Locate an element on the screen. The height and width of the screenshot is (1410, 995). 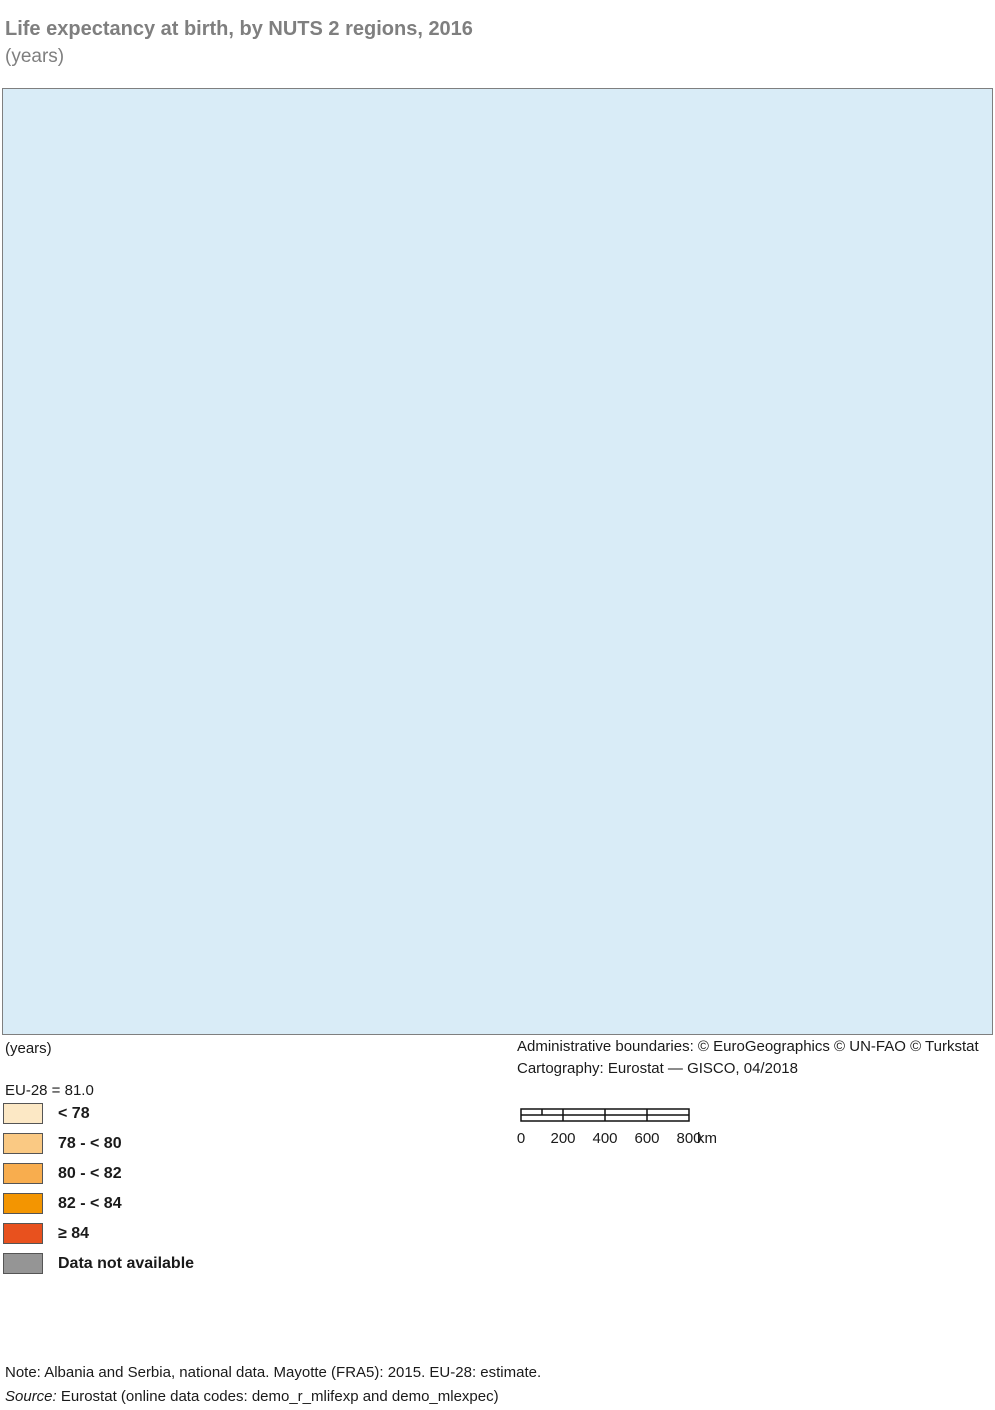
svg-text: 0 is located at coordinates (521, 1138).